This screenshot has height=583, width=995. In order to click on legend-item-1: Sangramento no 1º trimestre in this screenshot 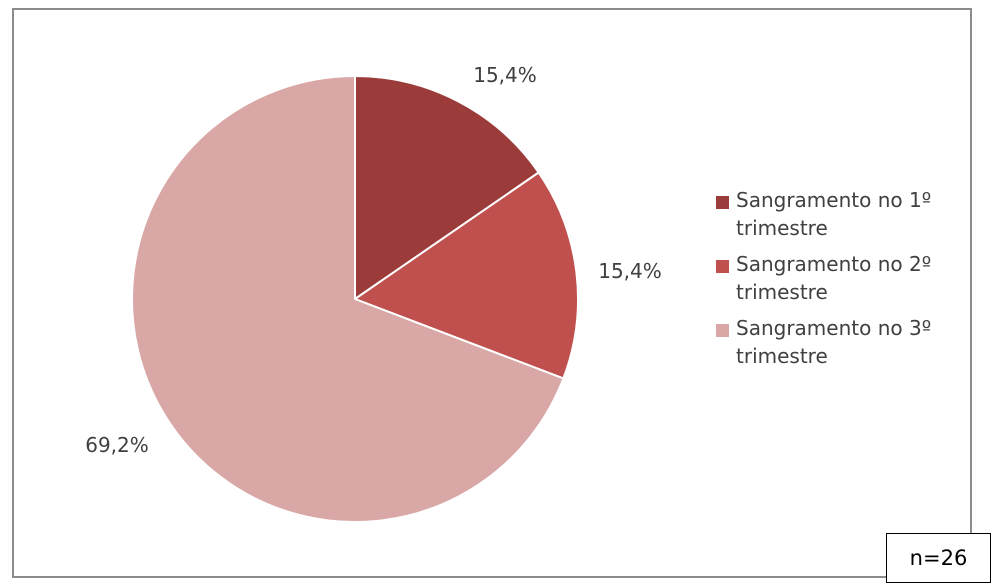, I will do `click(836, 214)`.